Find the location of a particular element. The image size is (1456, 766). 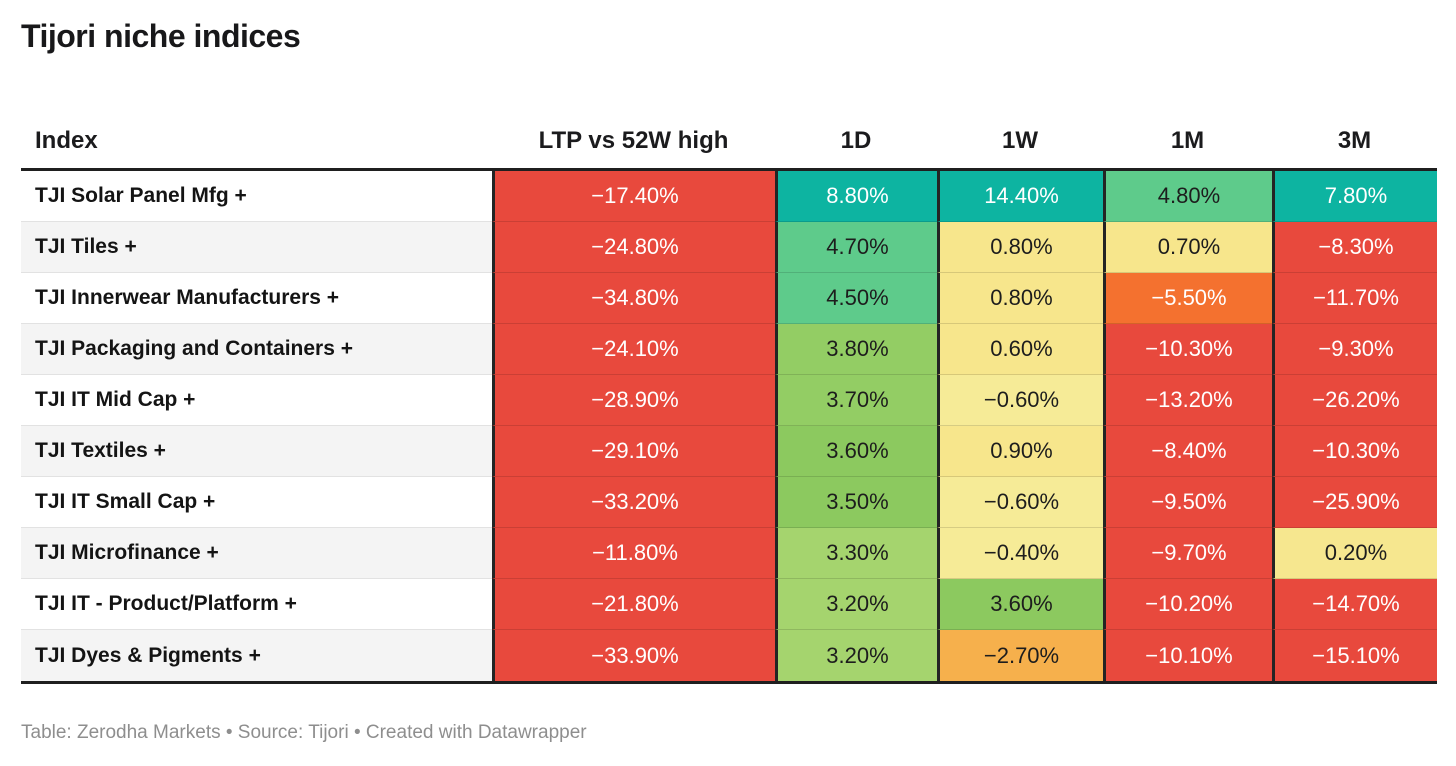

index-name-cell: TJI Solar Panel Mfg + is located at coordinates (256, 196).